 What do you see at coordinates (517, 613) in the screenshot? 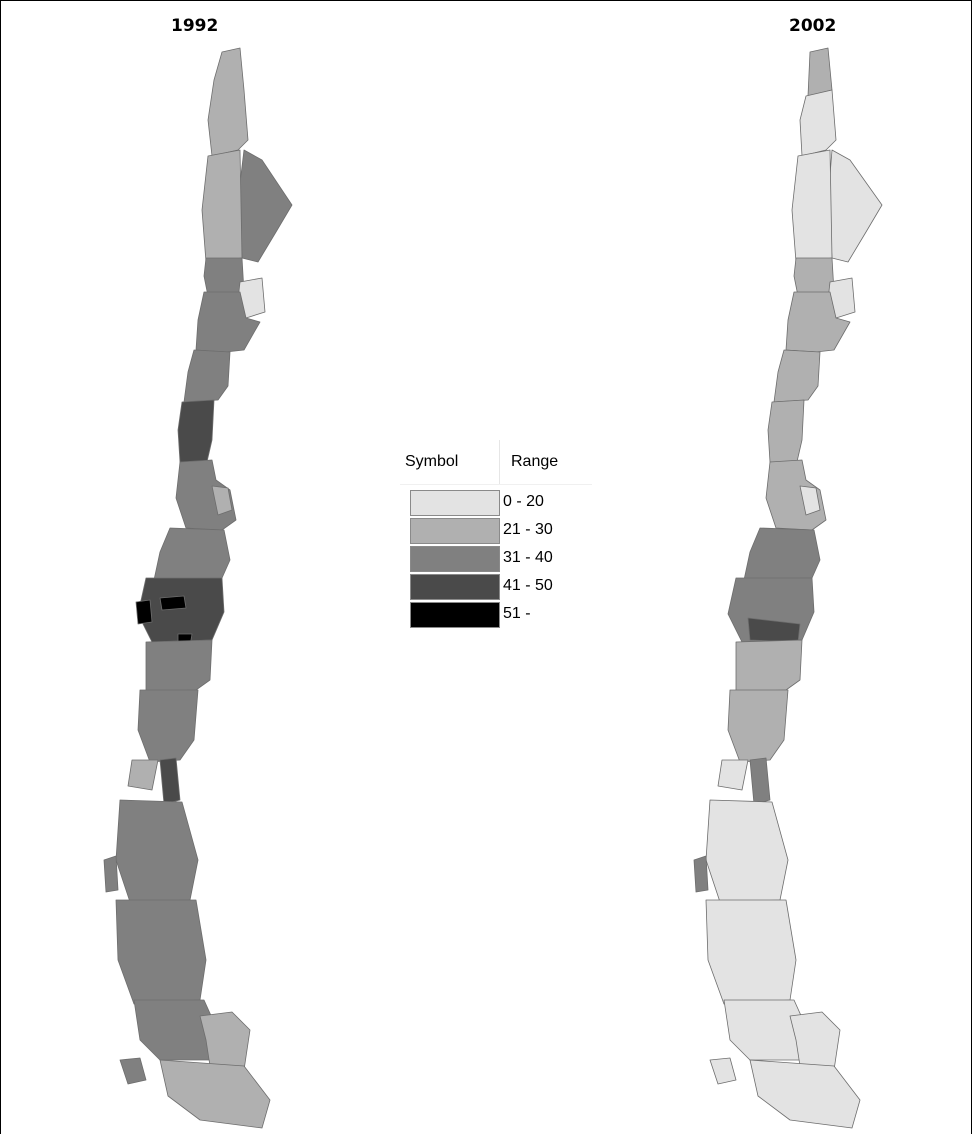
I see `legend-label: 51 -` at bounding box center [517, 613].